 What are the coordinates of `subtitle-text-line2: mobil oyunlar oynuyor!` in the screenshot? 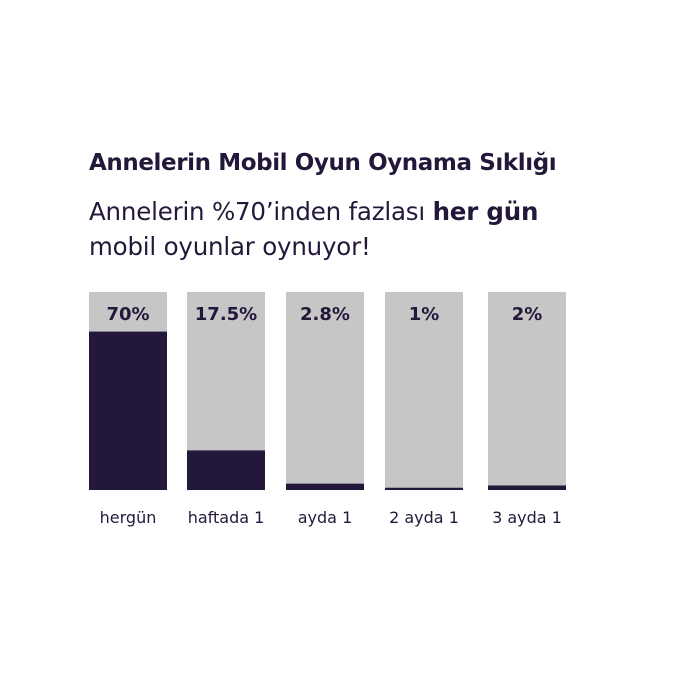 It's located at (230, 246).